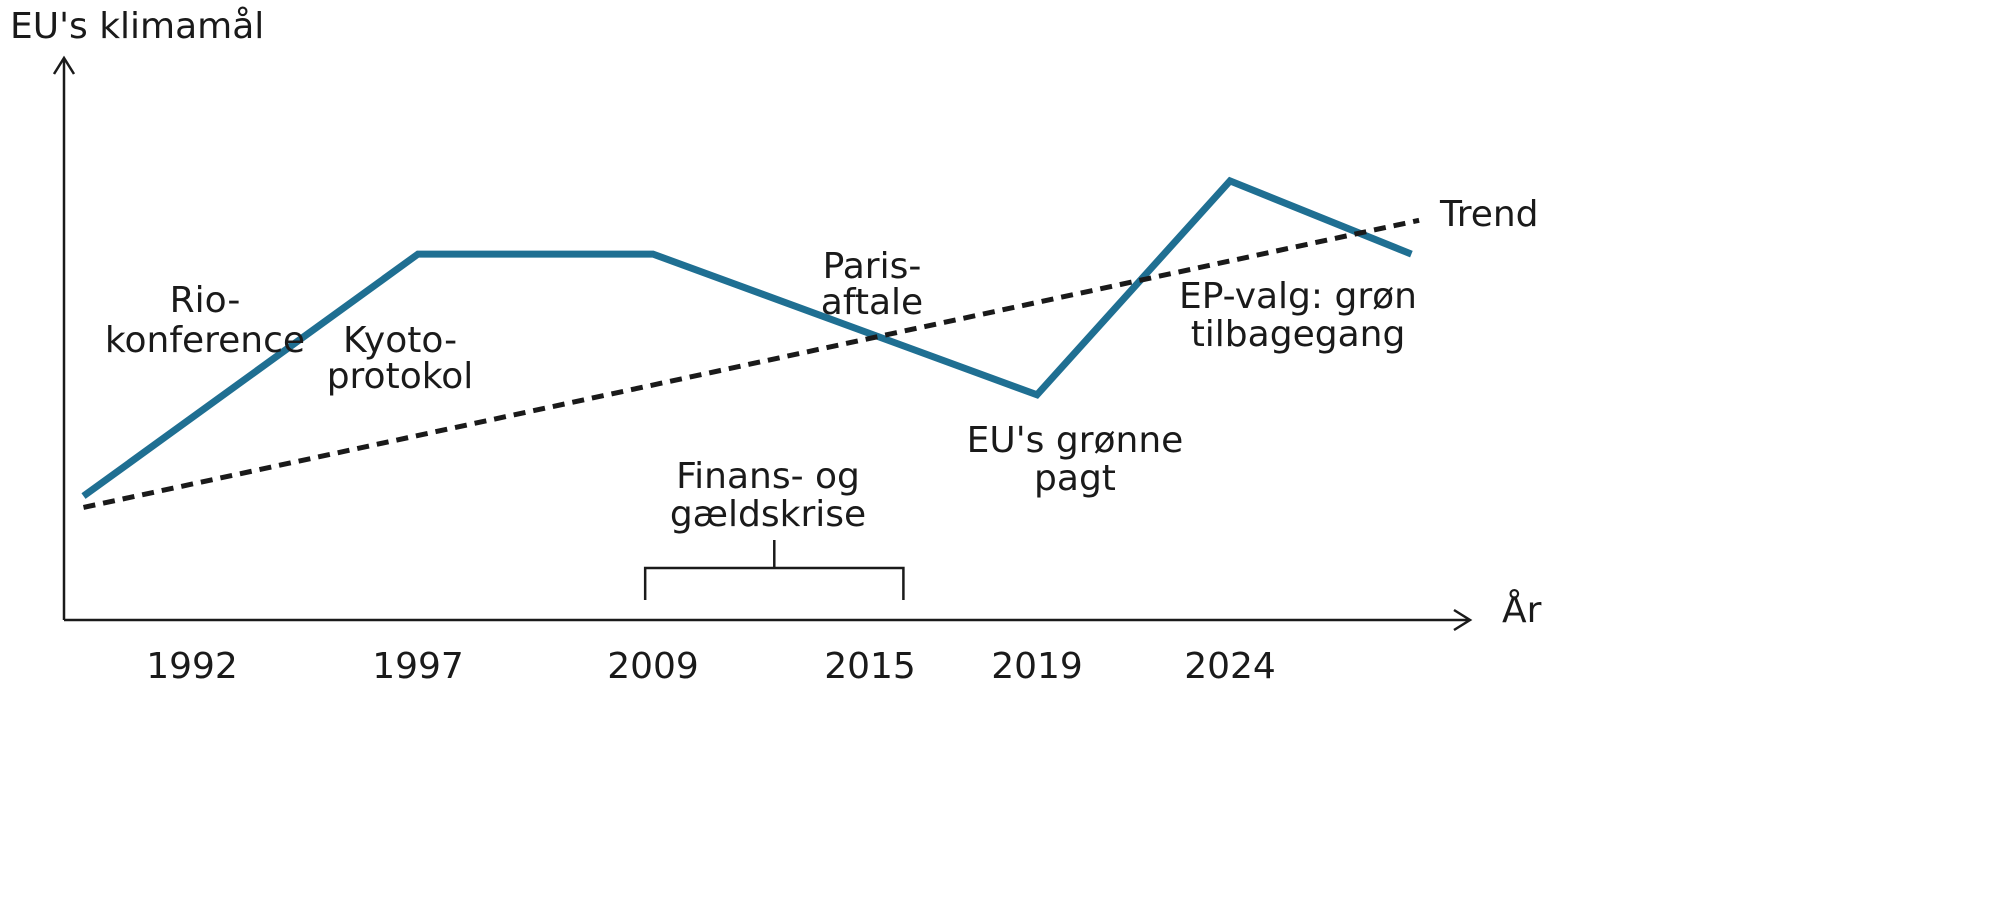 This screenshot has height=918, width=2000. What do you see at coordinates (768, 514) in the screenshot?
I see `annotation-crisis: gældskrise` at bounding box center [768, 514].